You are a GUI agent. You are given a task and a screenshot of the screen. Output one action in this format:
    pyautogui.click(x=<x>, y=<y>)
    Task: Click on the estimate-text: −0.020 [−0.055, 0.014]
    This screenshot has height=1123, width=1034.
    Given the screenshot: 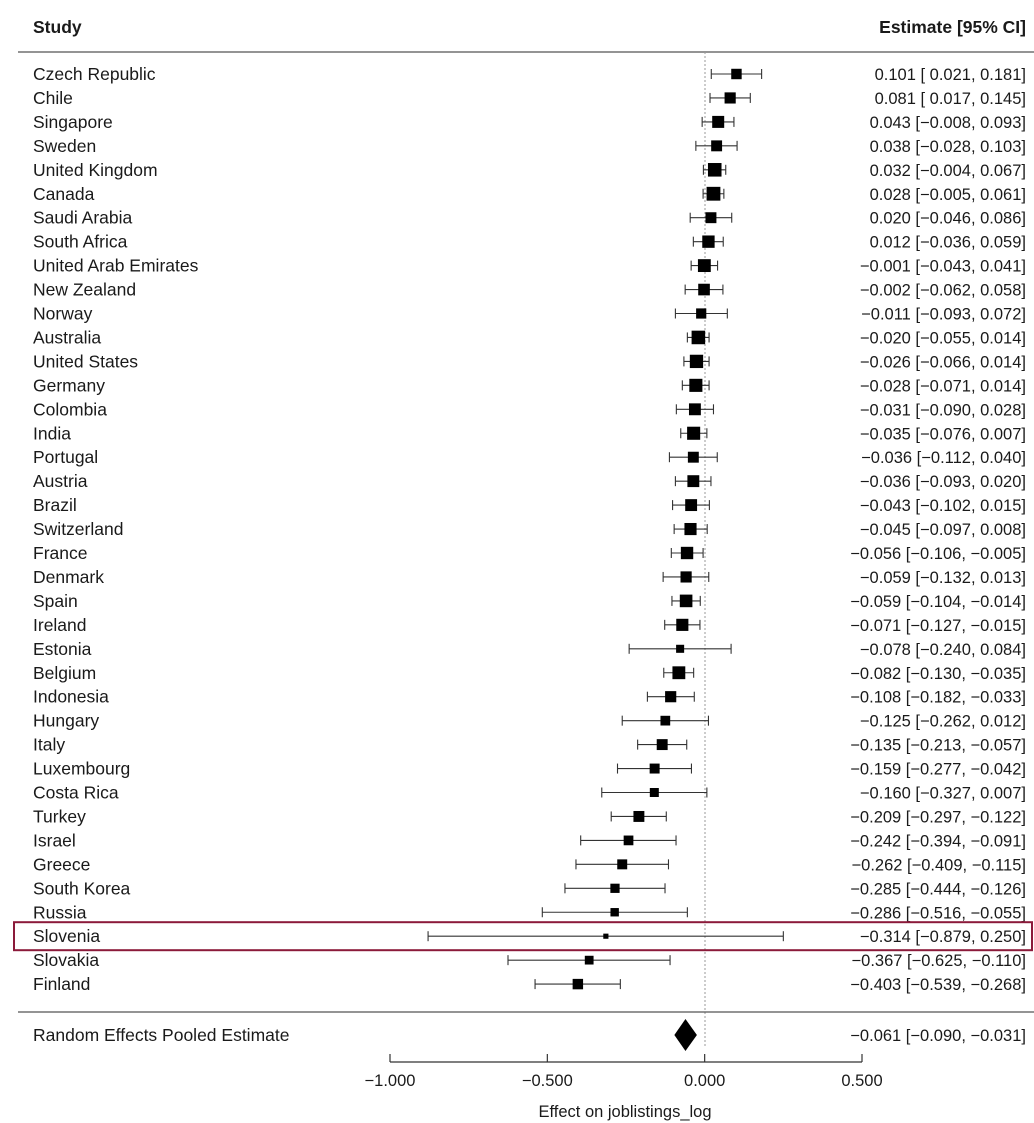 What is the action you would take?
    pyautogui.click(x=943, y=338)
    